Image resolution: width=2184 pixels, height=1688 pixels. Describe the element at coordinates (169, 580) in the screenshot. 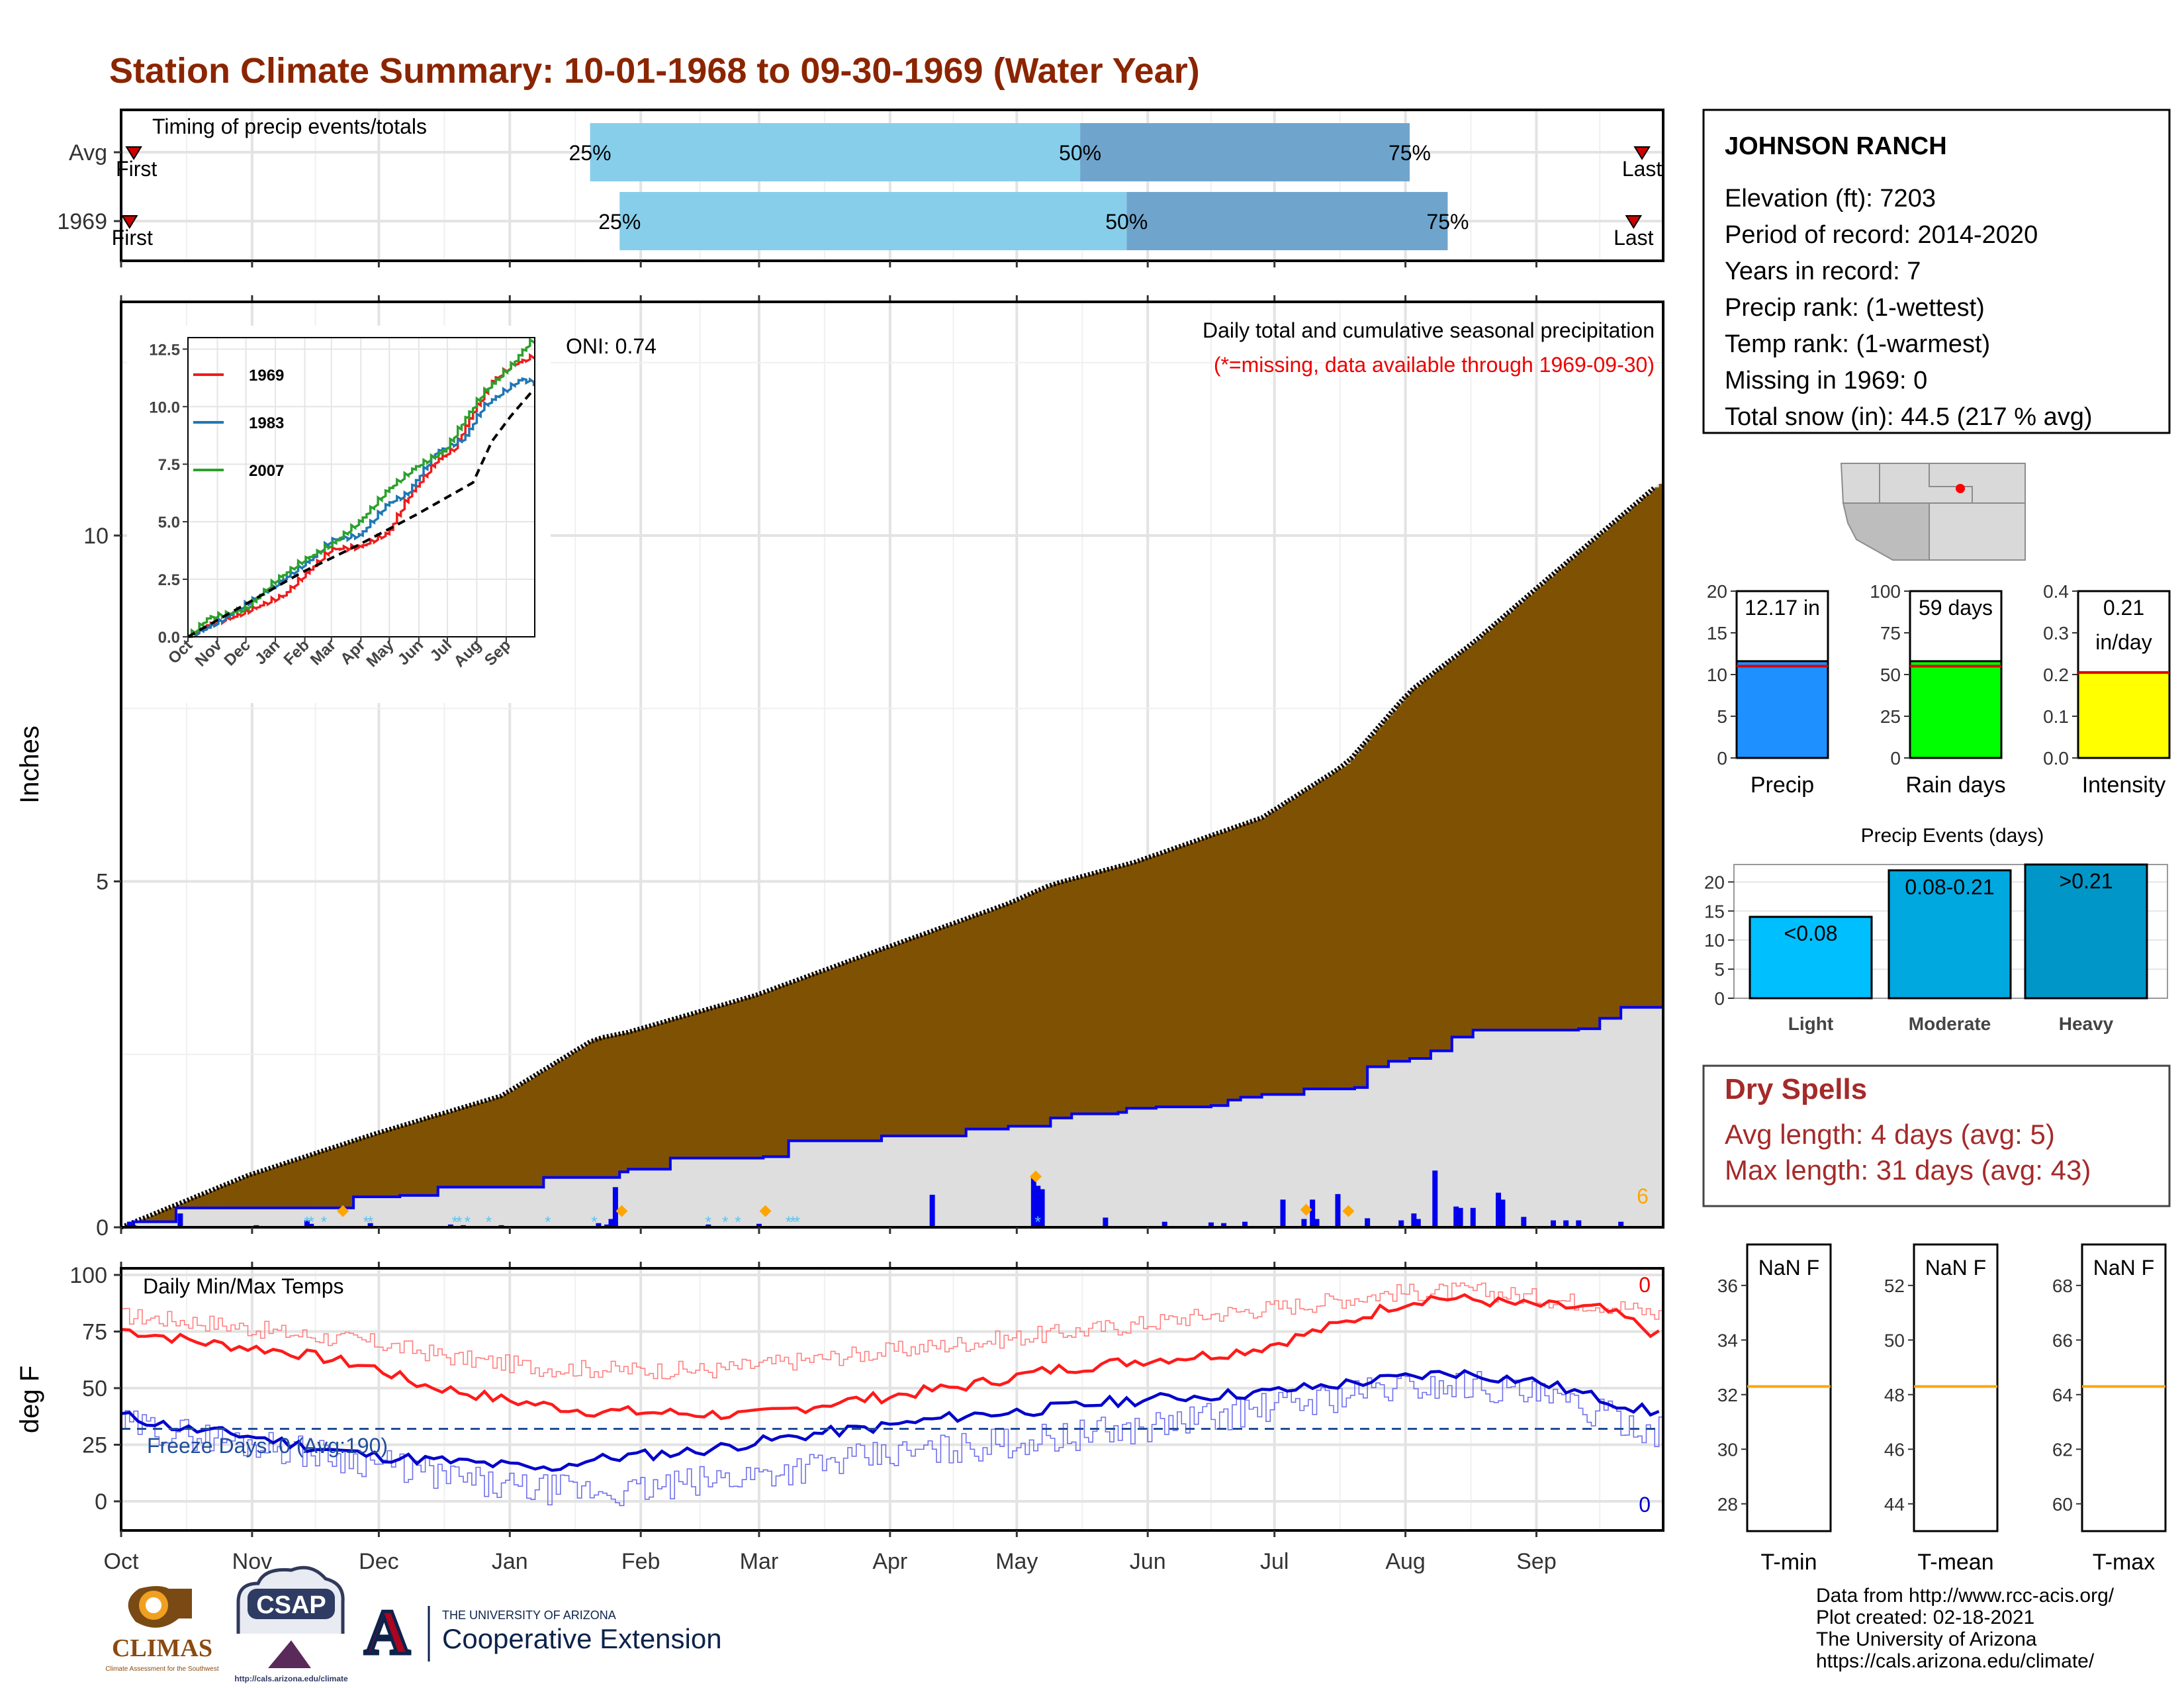

I see `inset-y-tick-label: 2.5` at that location.